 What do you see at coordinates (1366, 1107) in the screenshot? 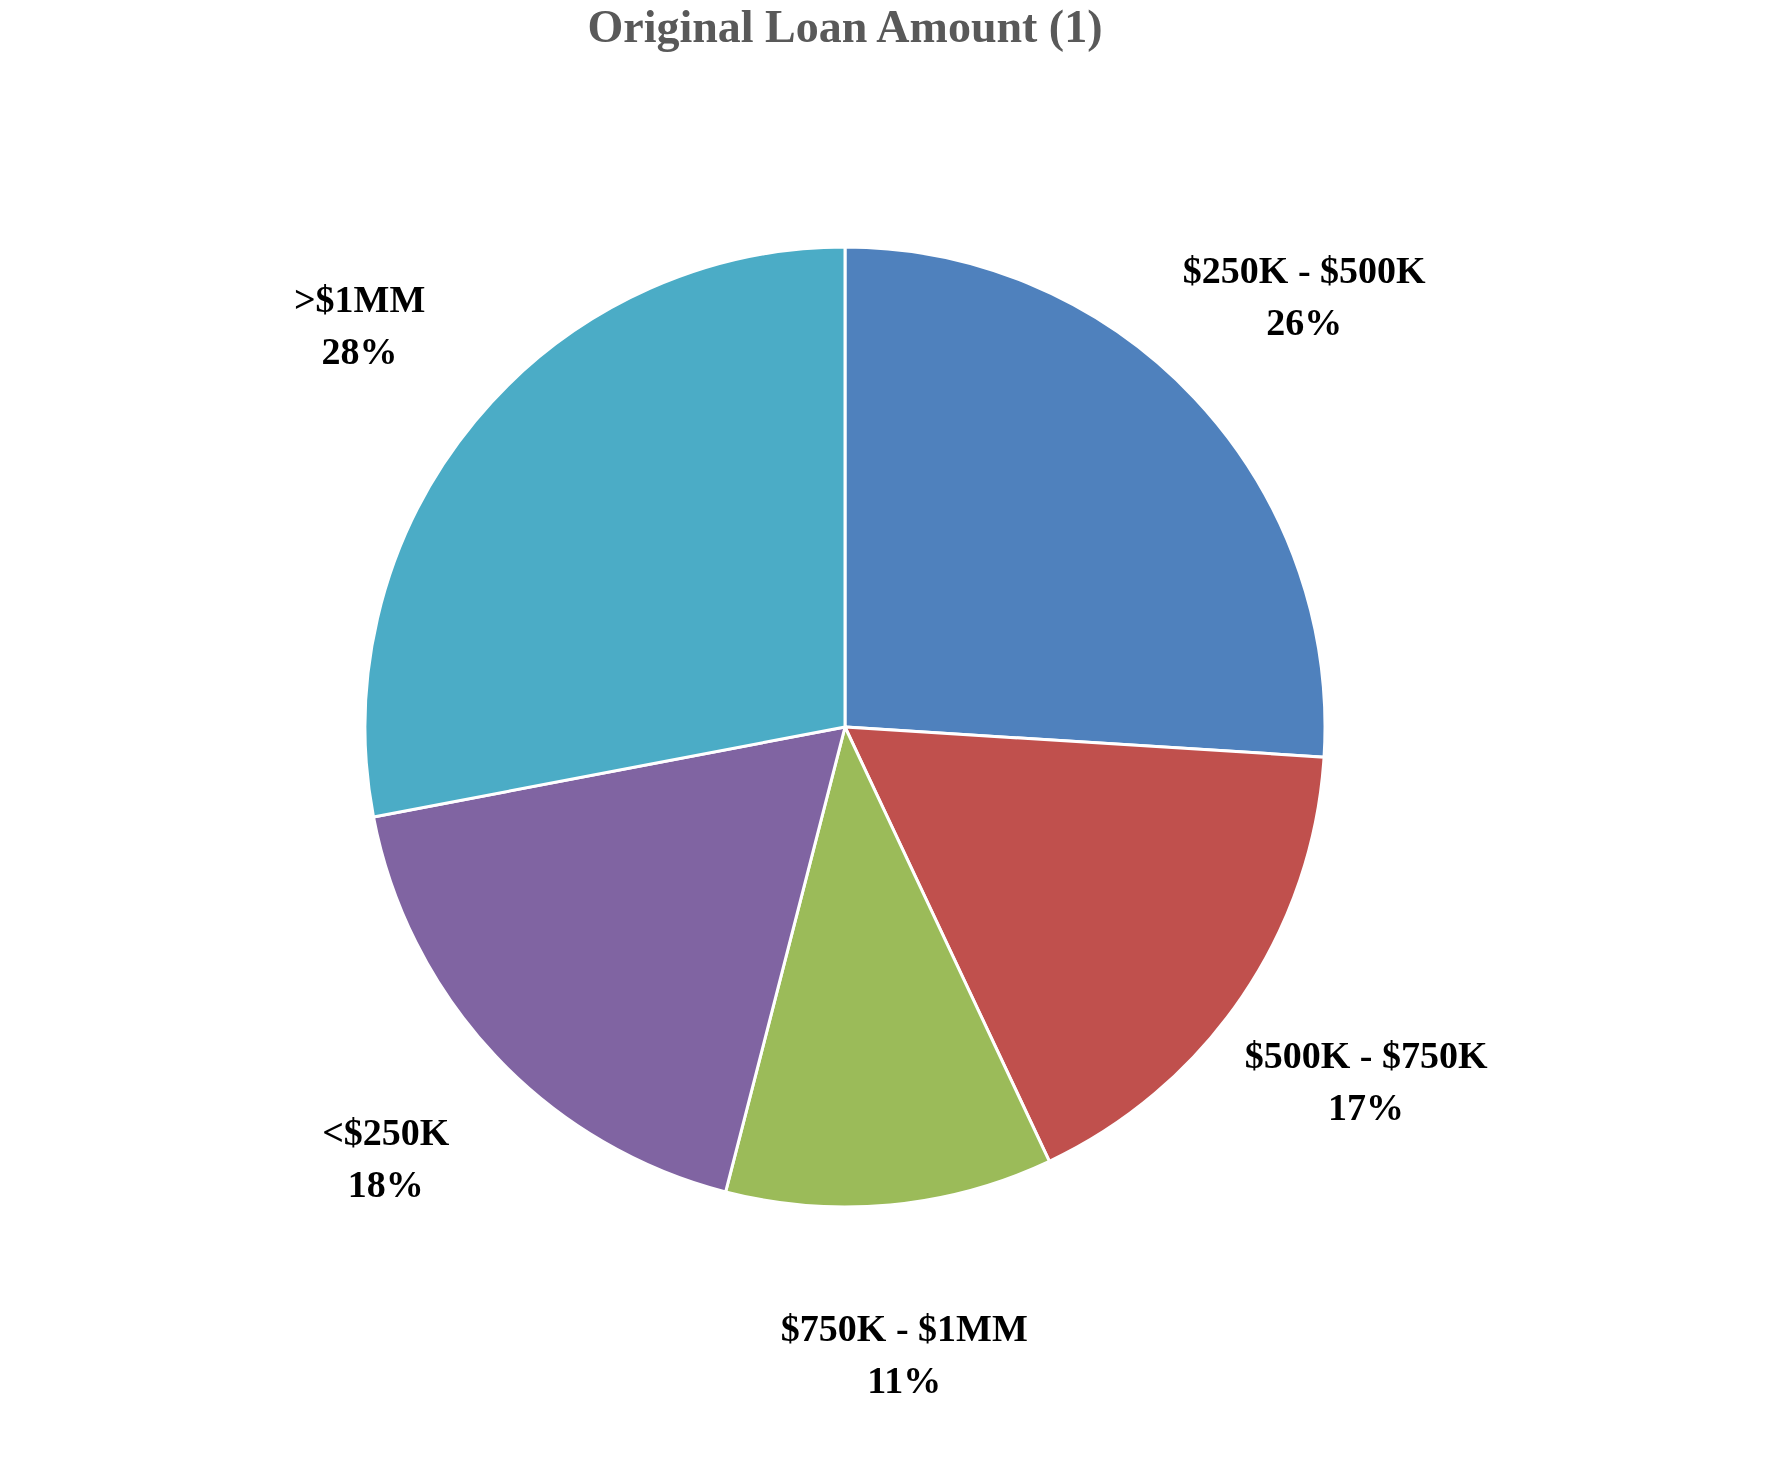
I see `data-label: 17%` at bounding box center [1366, 1107].